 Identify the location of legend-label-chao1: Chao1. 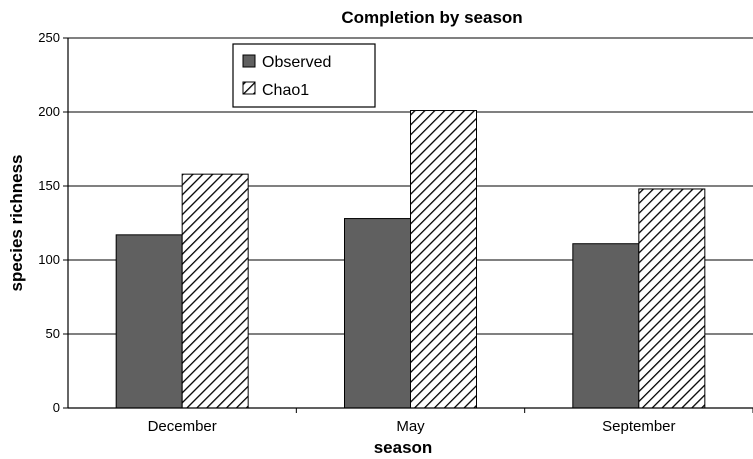
(285, 90).